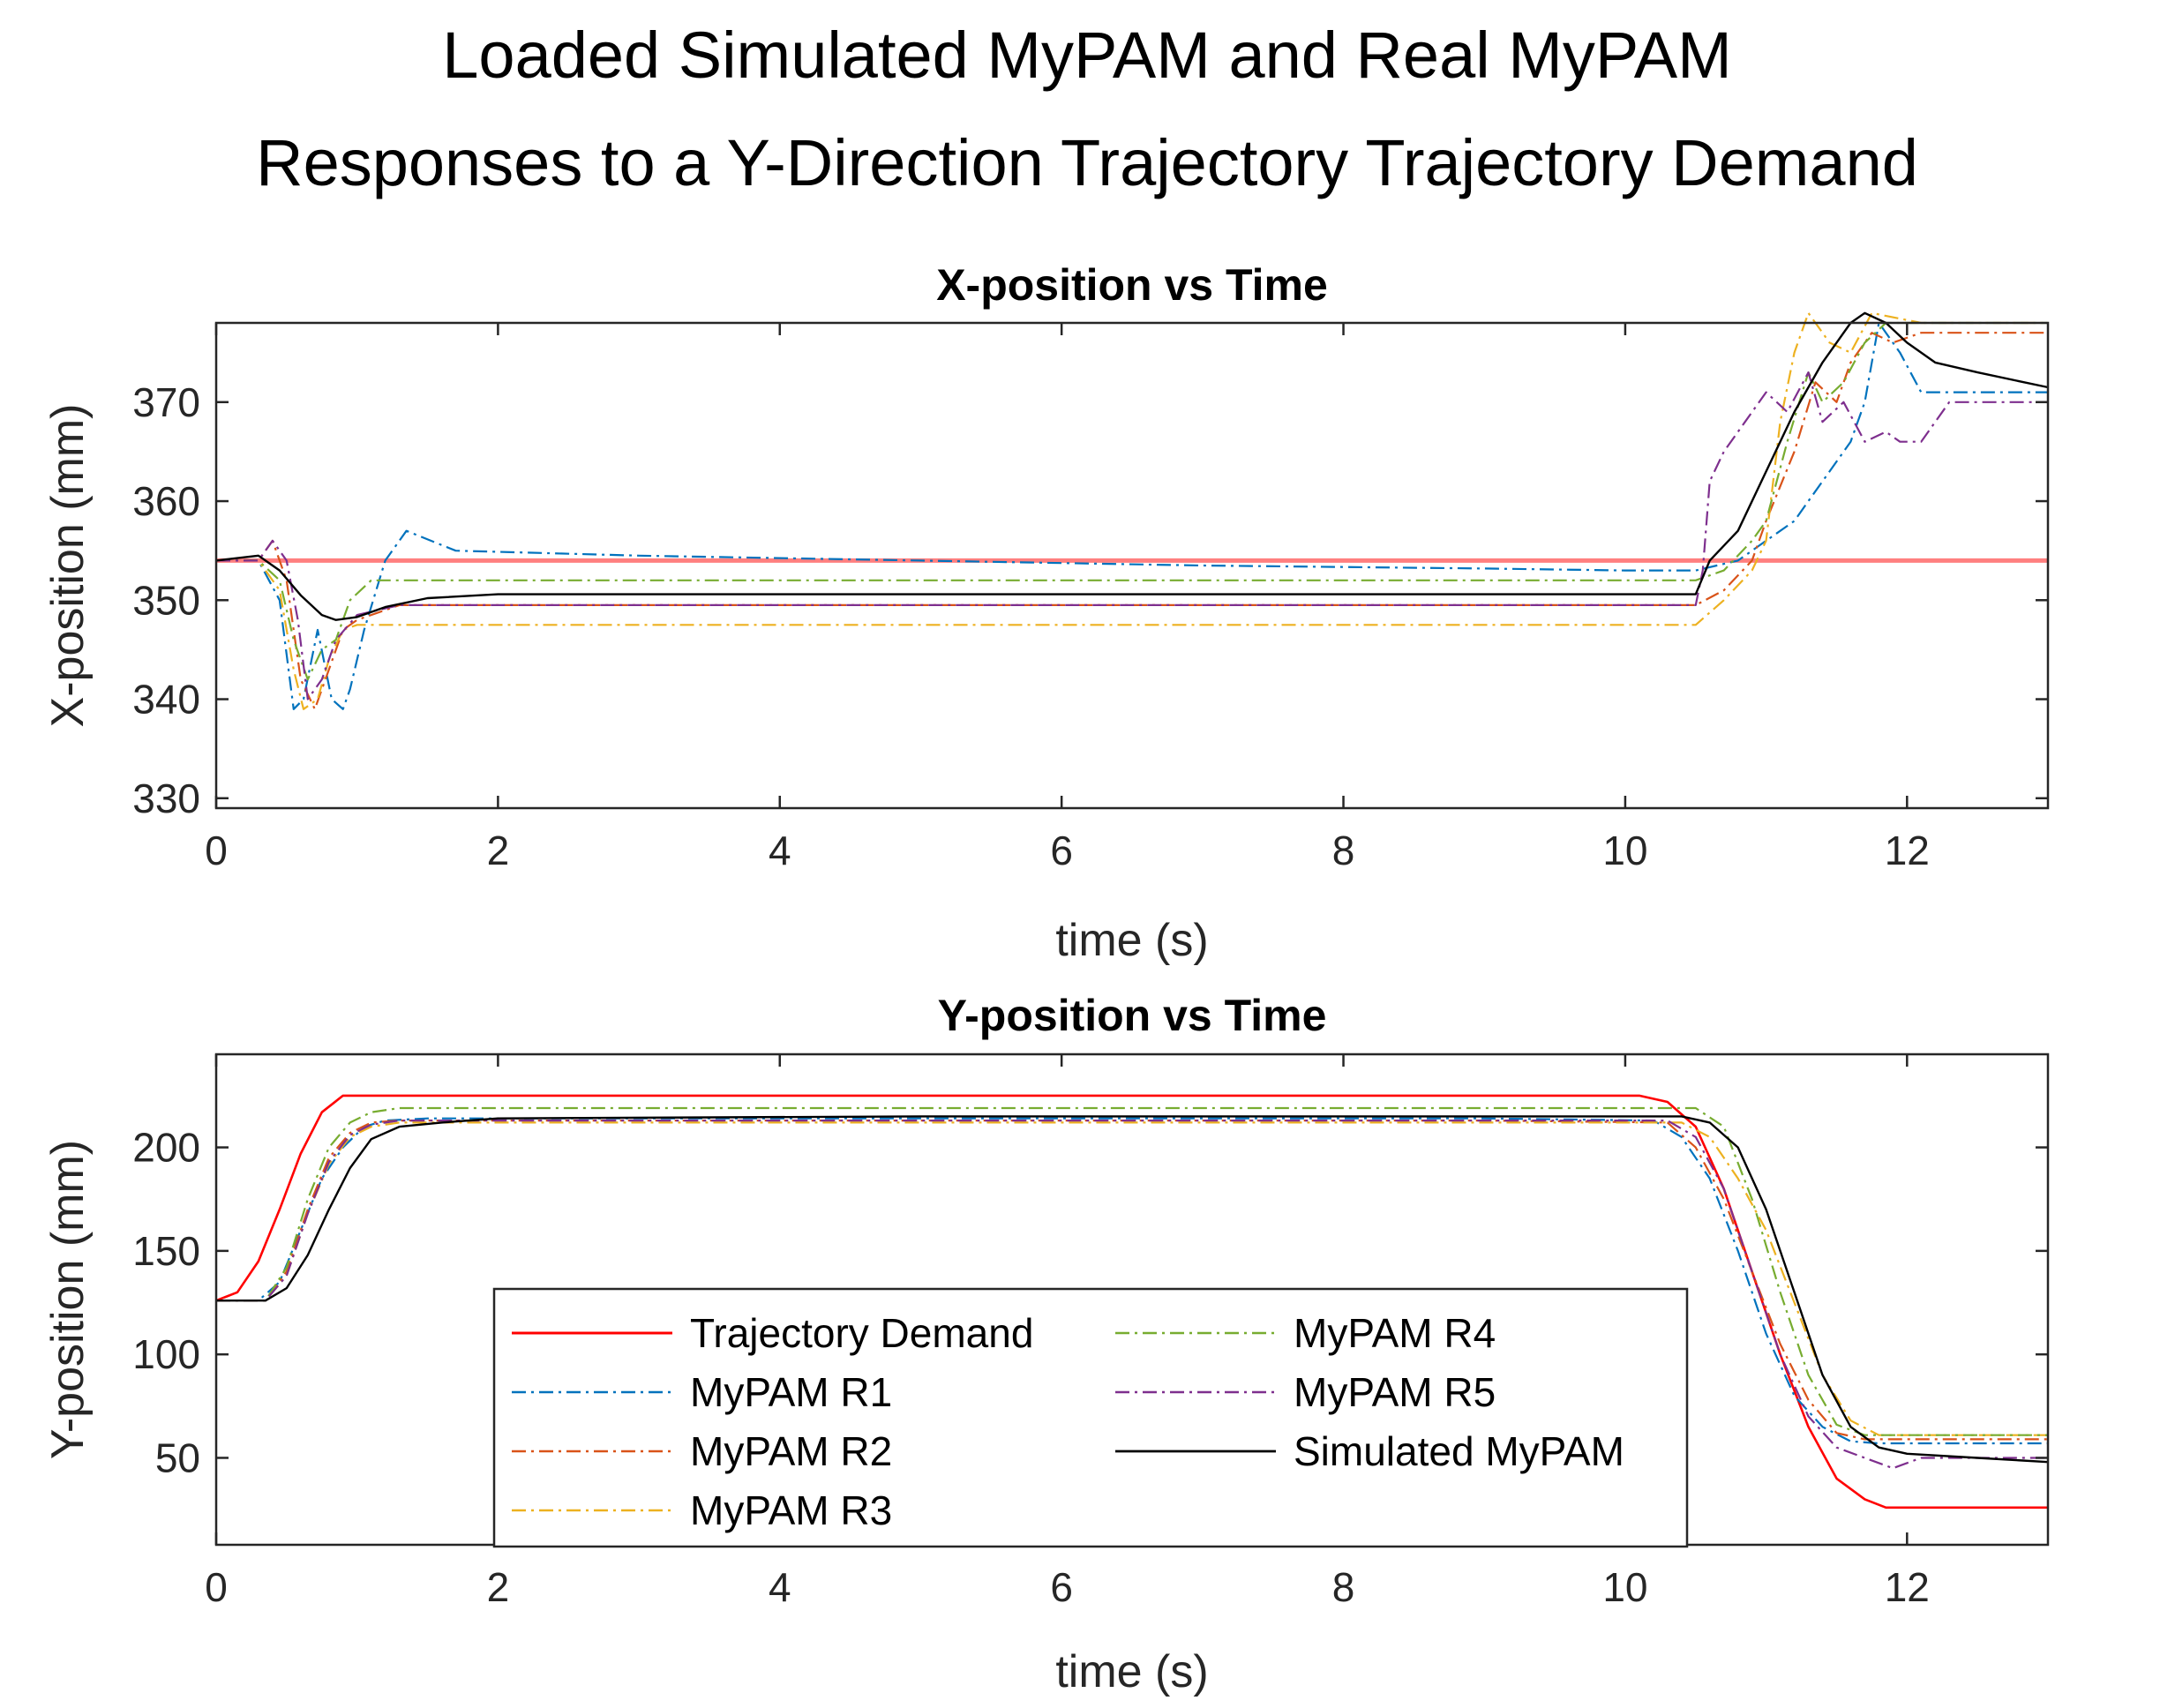  What do you see at coordinates (1459, 1451) in the screenshot?
I see `legend-label-simulated-mypam: Simulated MyPAM` at bounding box center [1459, 1451].